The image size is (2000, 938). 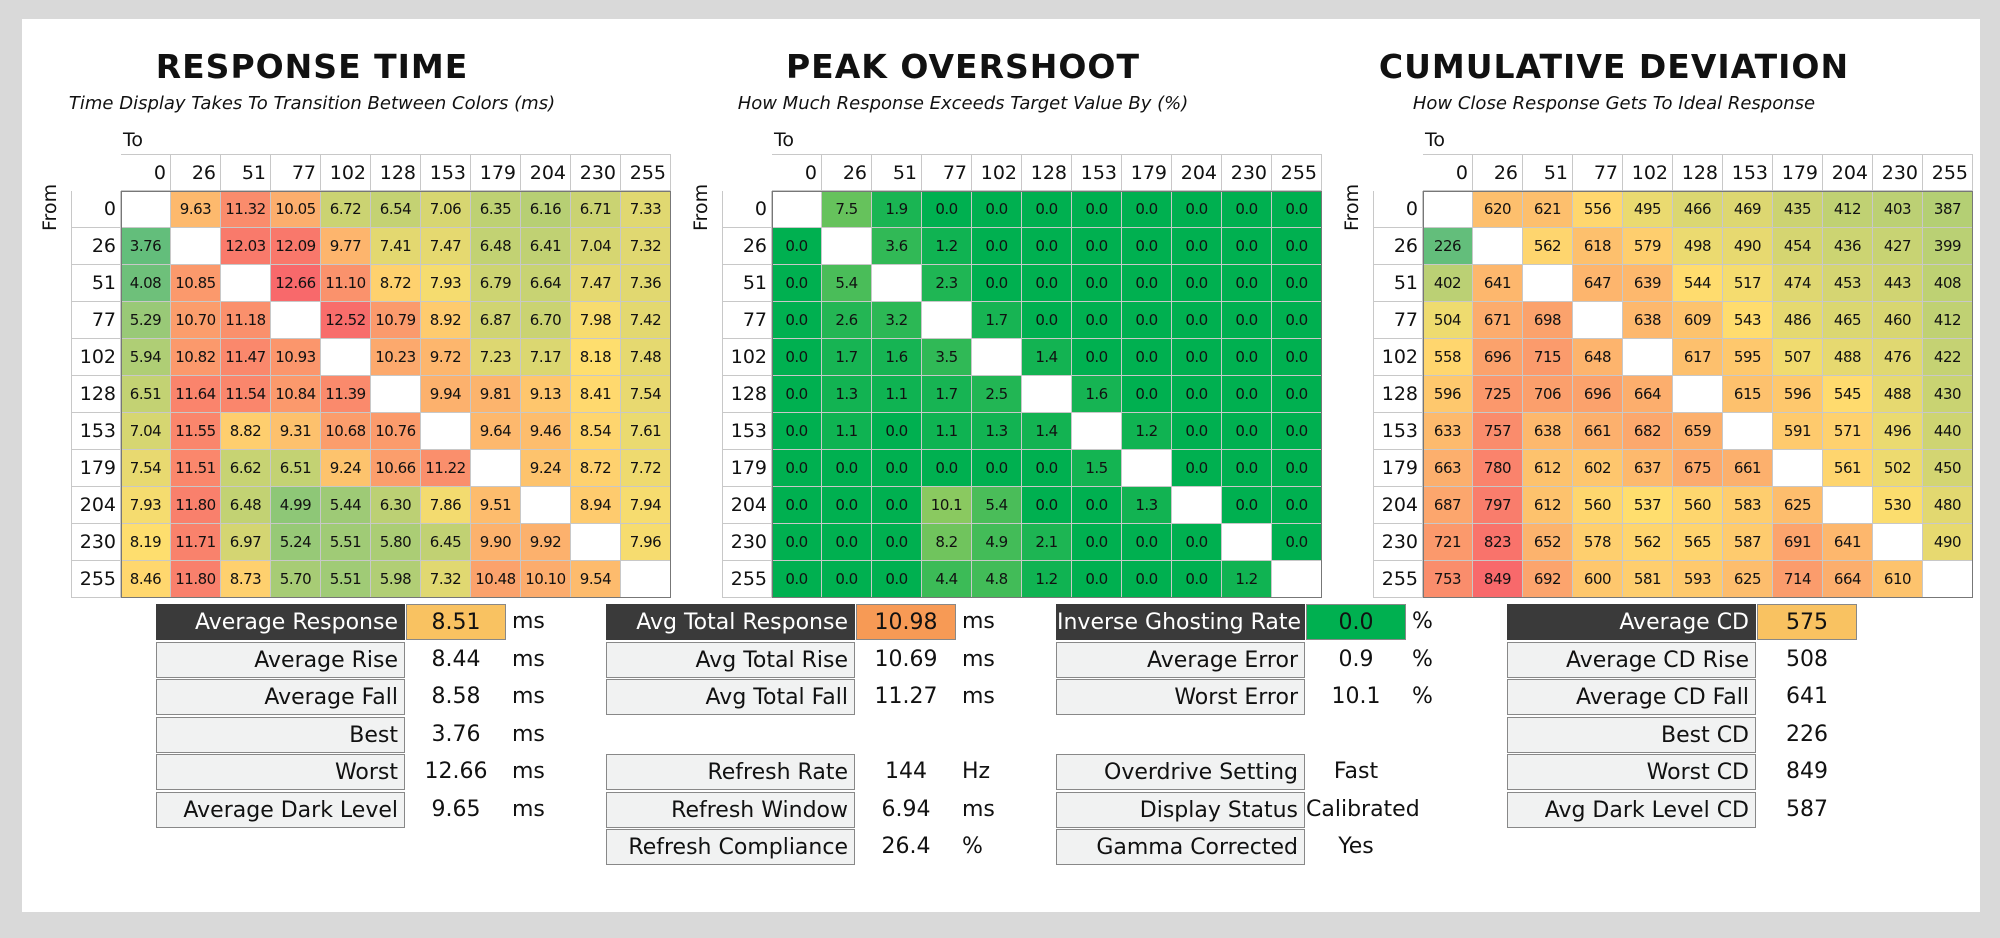 What do you see at coordinates (446, 172) in the screenshot?
I see `col-header-153: 153` at bounding box center [446, 172].